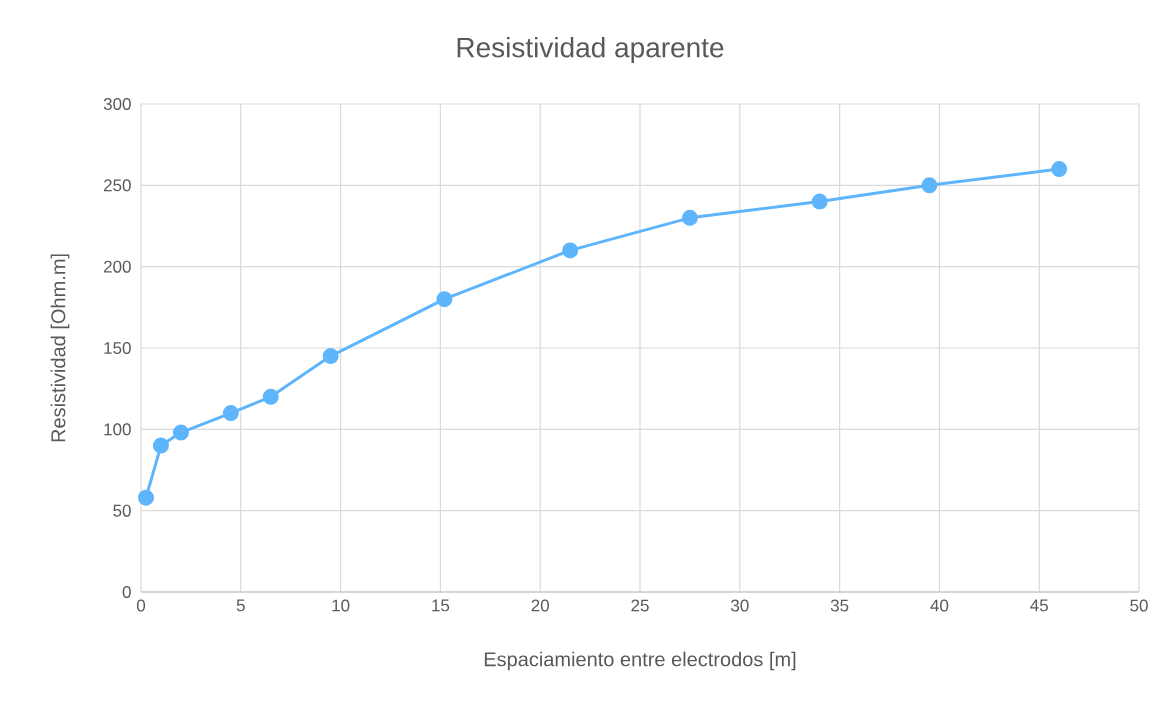  I want to click on chart-title: Resistividad aparente, so click(590, 50).